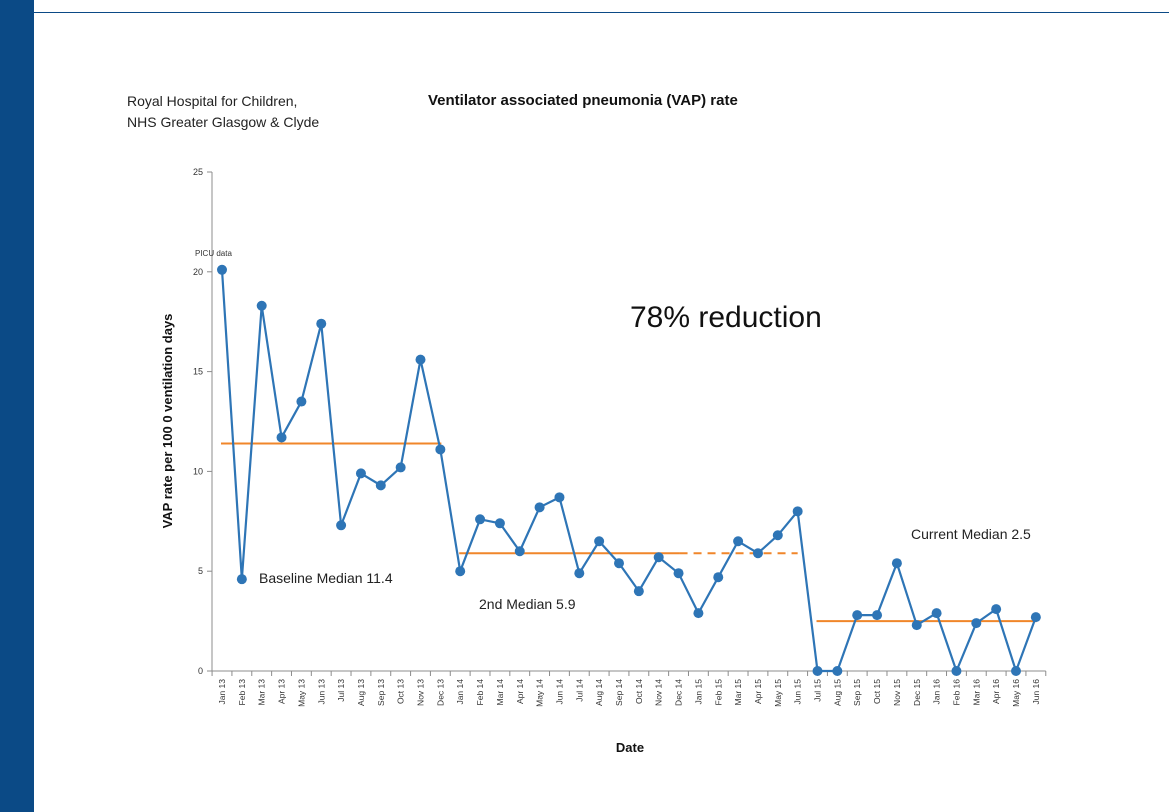 This screenshot has width=1169, height=812. What do you see at coordinates (198, 272) in the screenshot?
I see `y-tick-label: 20` at bounding box center [198, 272].